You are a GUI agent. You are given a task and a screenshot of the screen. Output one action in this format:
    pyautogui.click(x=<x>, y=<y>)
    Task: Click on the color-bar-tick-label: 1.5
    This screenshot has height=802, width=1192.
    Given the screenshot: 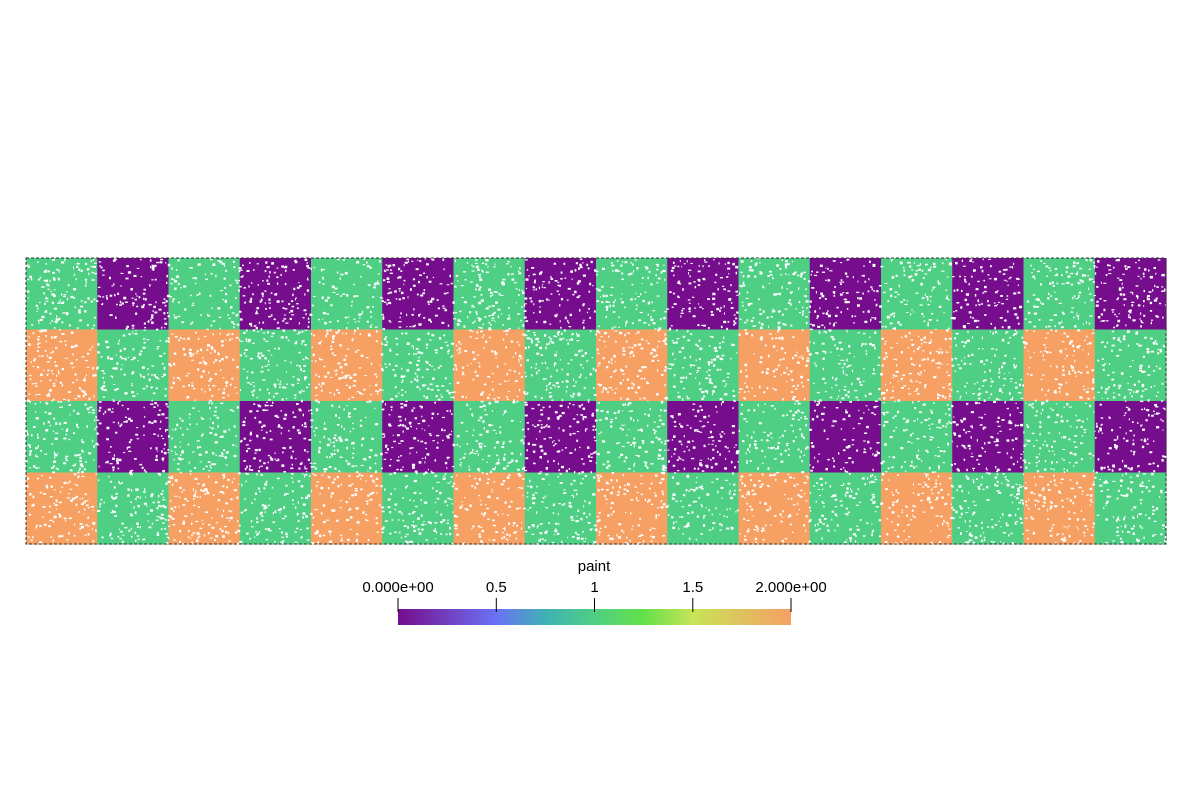 What is the action you would take?
    pyautogui.click(x=693, y=587)
    